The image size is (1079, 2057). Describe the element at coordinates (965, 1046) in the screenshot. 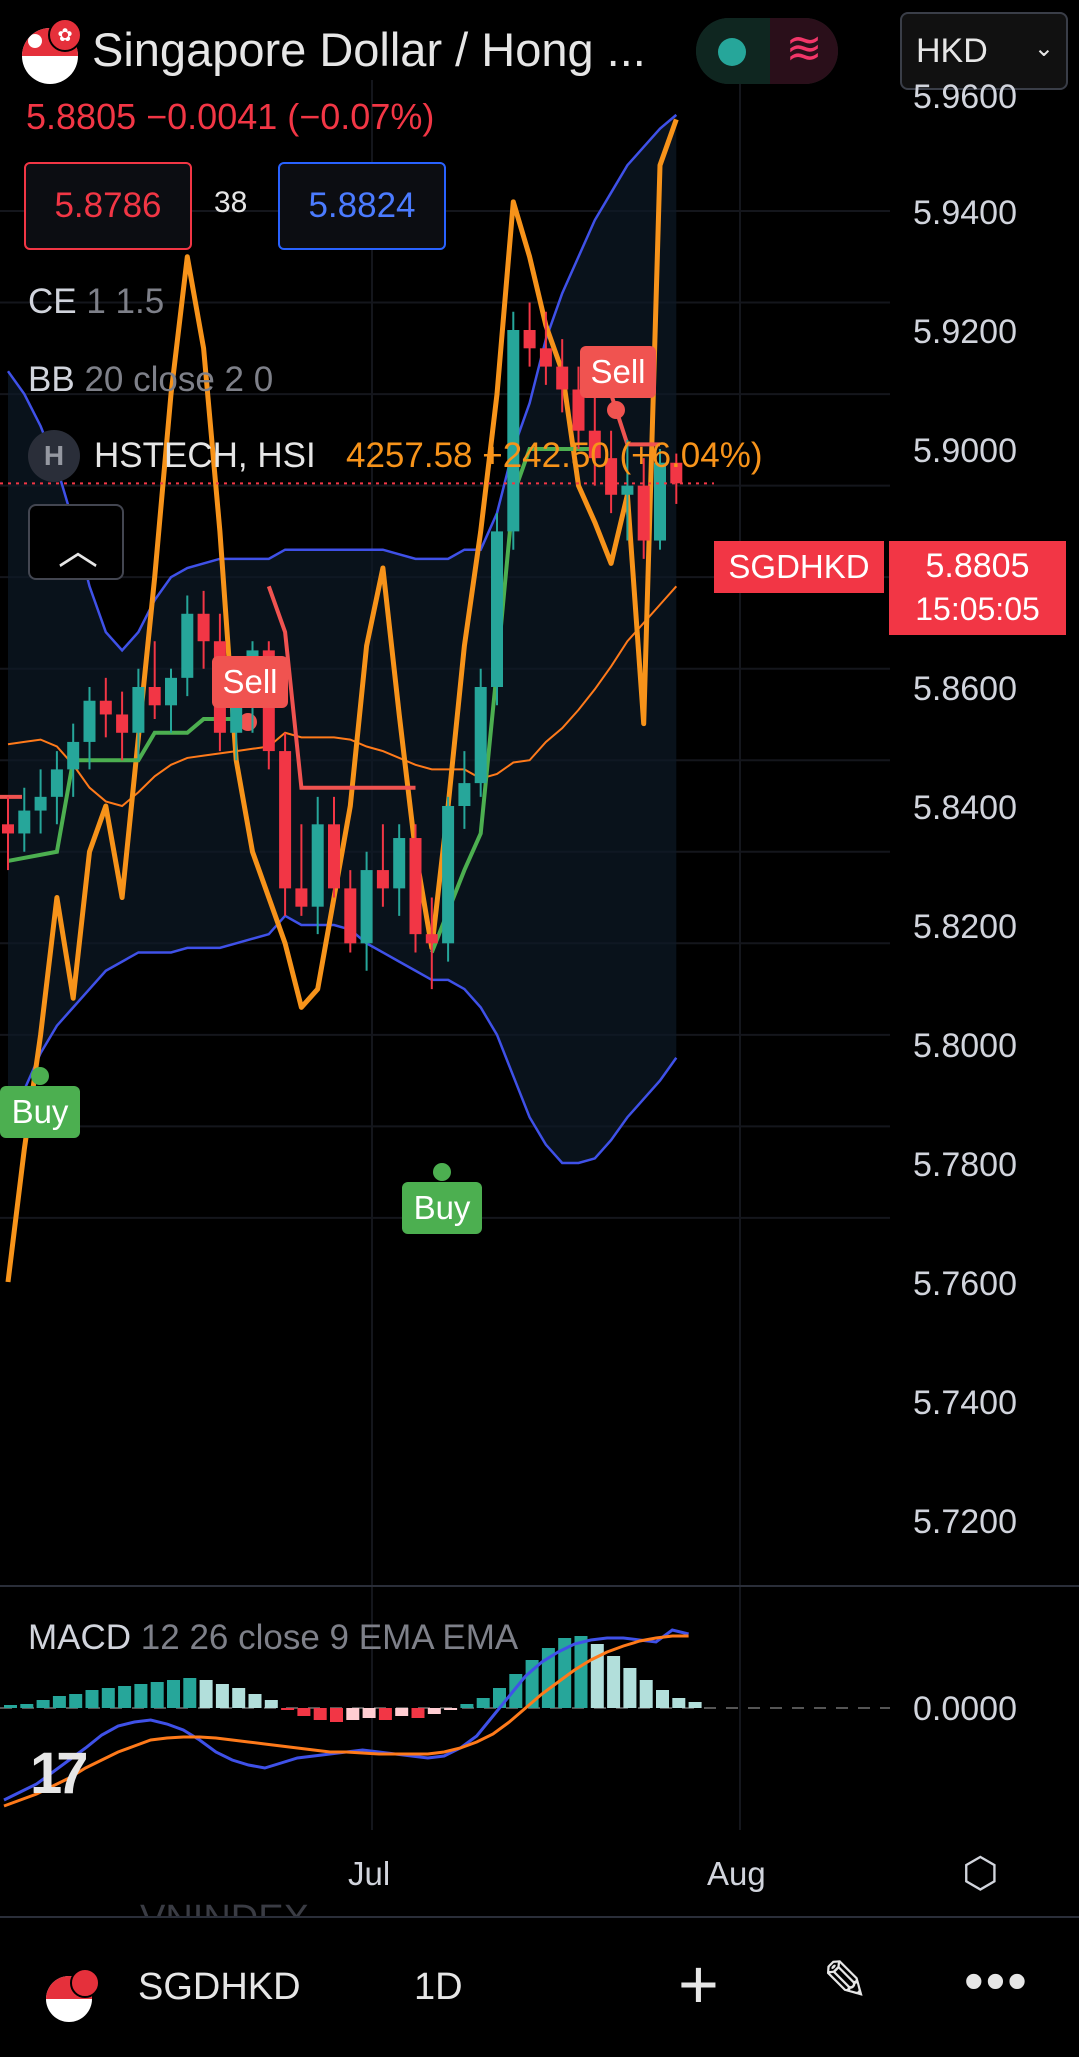

I see `price-axis-label: 5.8000` at that location.